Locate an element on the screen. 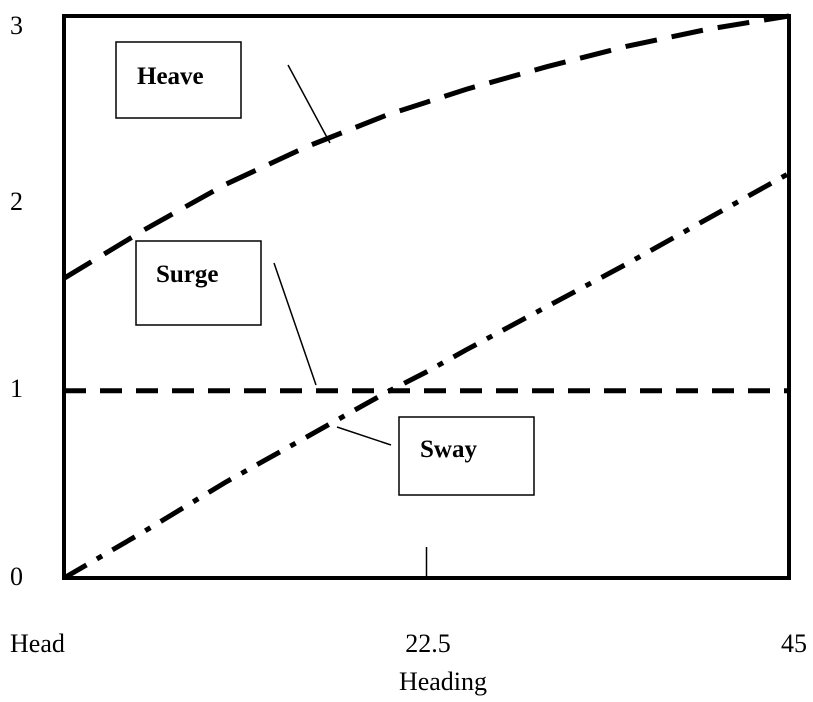 The height and width of the screenshot is (702, 813). y-tick-label-3: 3 is located at coordinates (16, 25).